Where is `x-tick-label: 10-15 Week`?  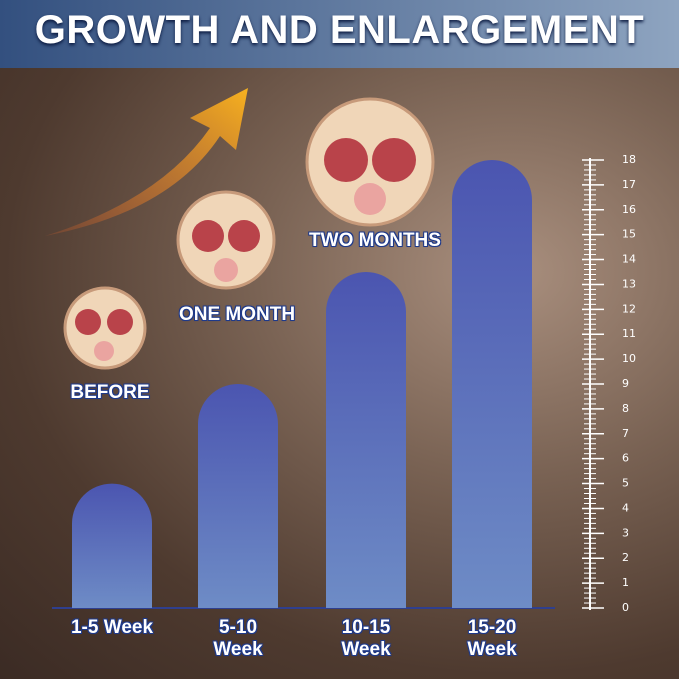
x-tick-label: 10-15 Week is located at coordinates (366, 638).